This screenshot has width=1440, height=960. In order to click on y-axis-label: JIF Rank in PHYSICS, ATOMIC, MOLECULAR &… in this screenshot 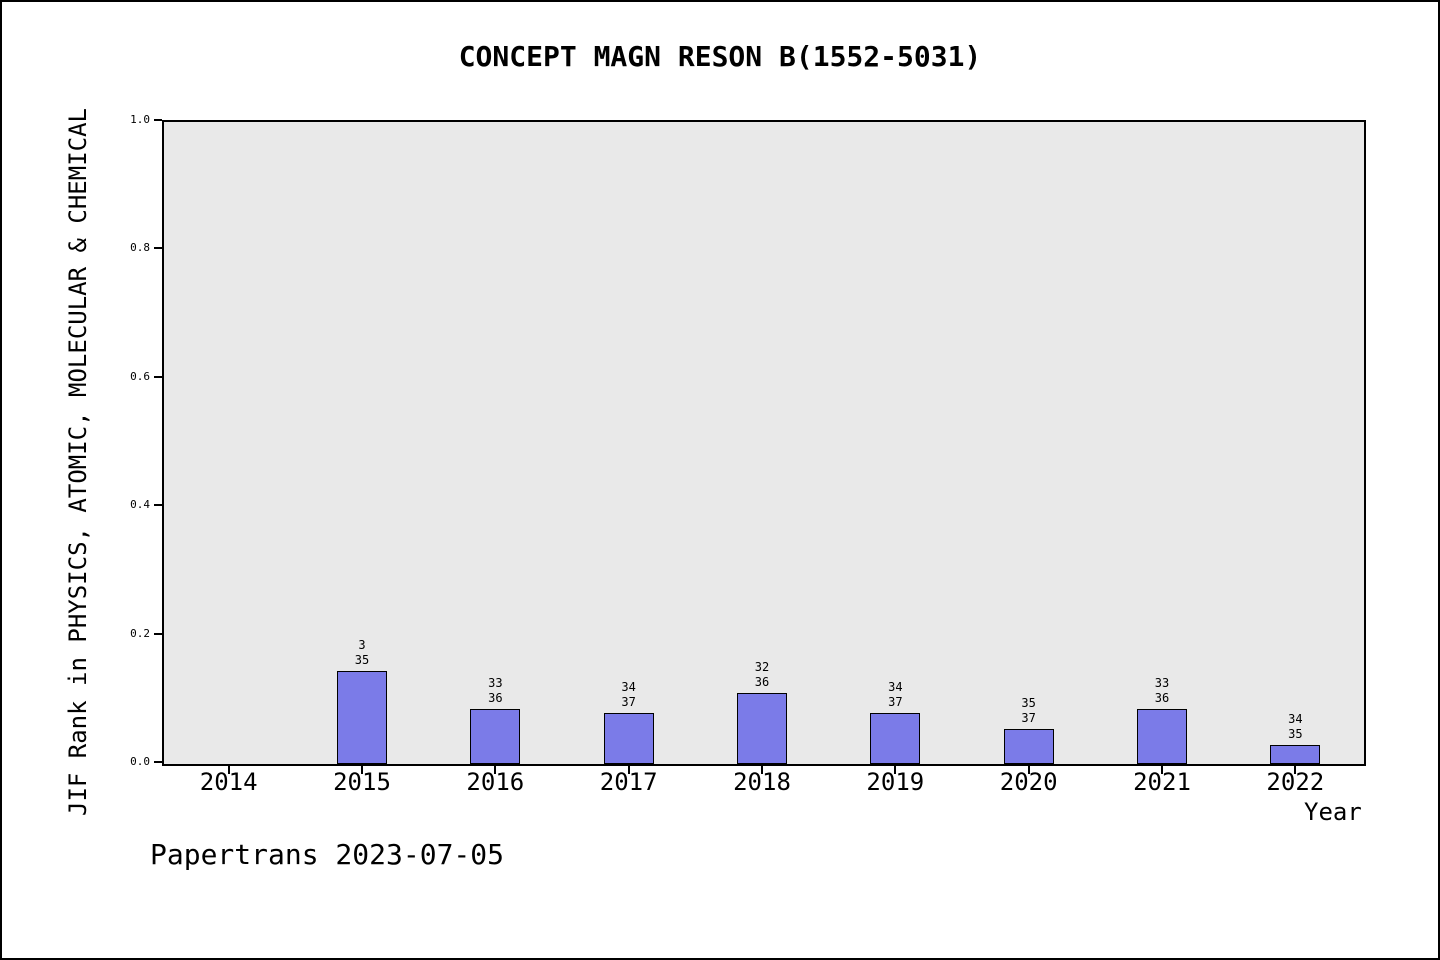, I will do `click(78, 462)`.